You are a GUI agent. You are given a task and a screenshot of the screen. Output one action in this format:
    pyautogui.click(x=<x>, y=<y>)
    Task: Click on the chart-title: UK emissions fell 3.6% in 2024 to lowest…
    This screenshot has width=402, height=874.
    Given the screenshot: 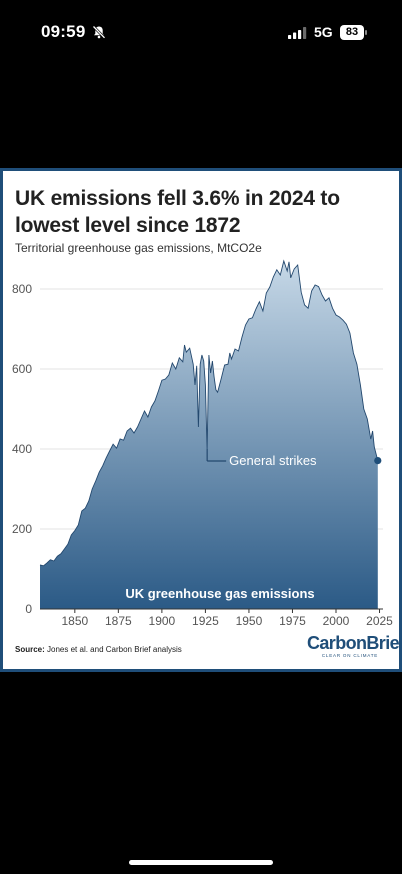 What is the action you would take?
    pyautogui.click(x=177, y=212)
    